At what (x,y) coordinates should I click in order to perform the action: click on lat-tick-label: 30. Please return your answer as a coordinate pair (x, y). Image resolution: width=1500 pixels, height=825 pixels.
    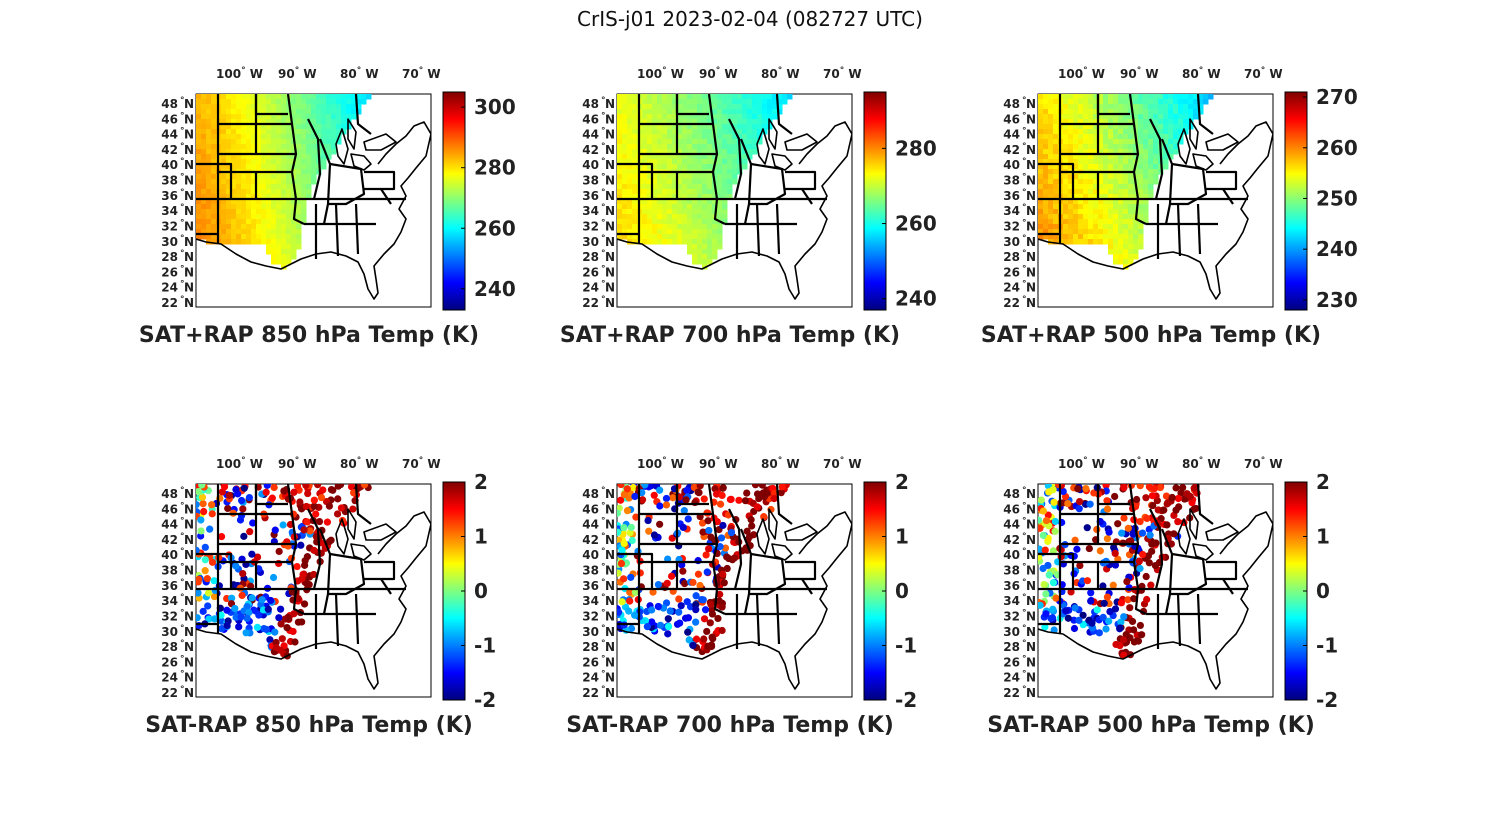
    Looking at the image, I should click on (590, 632).